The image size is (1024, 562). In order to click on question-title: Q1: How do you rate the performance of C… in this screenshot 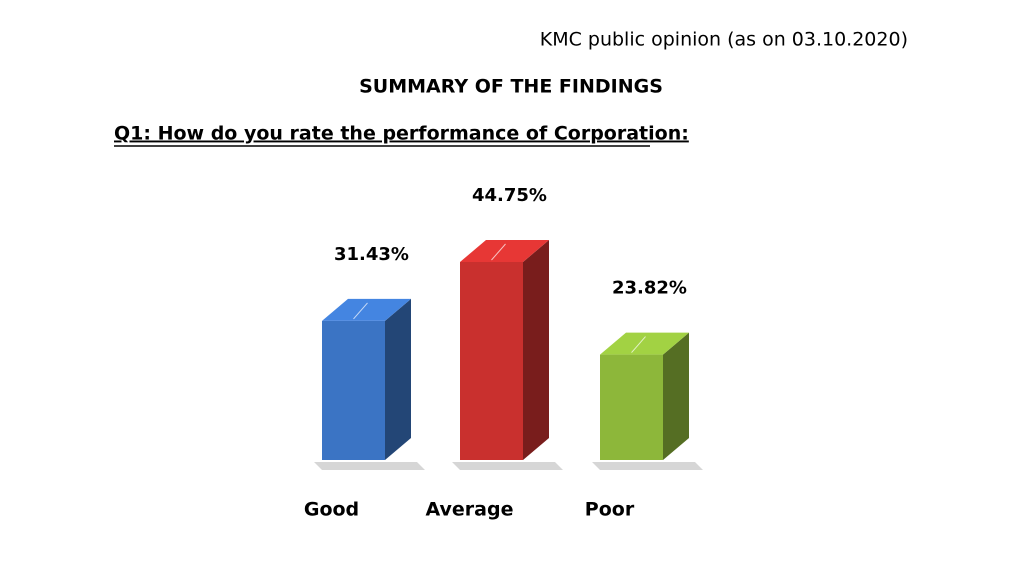, I will do `click(401, 134)`.